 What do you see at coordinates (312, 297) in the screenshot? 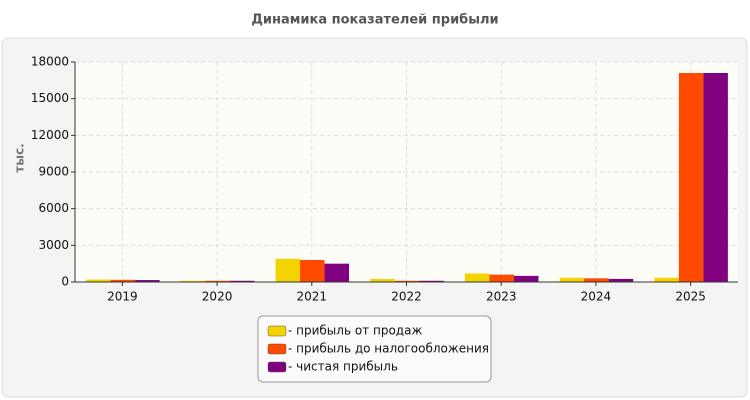
I see `x-tick-label: 2021` at bounding box center [312, 297].